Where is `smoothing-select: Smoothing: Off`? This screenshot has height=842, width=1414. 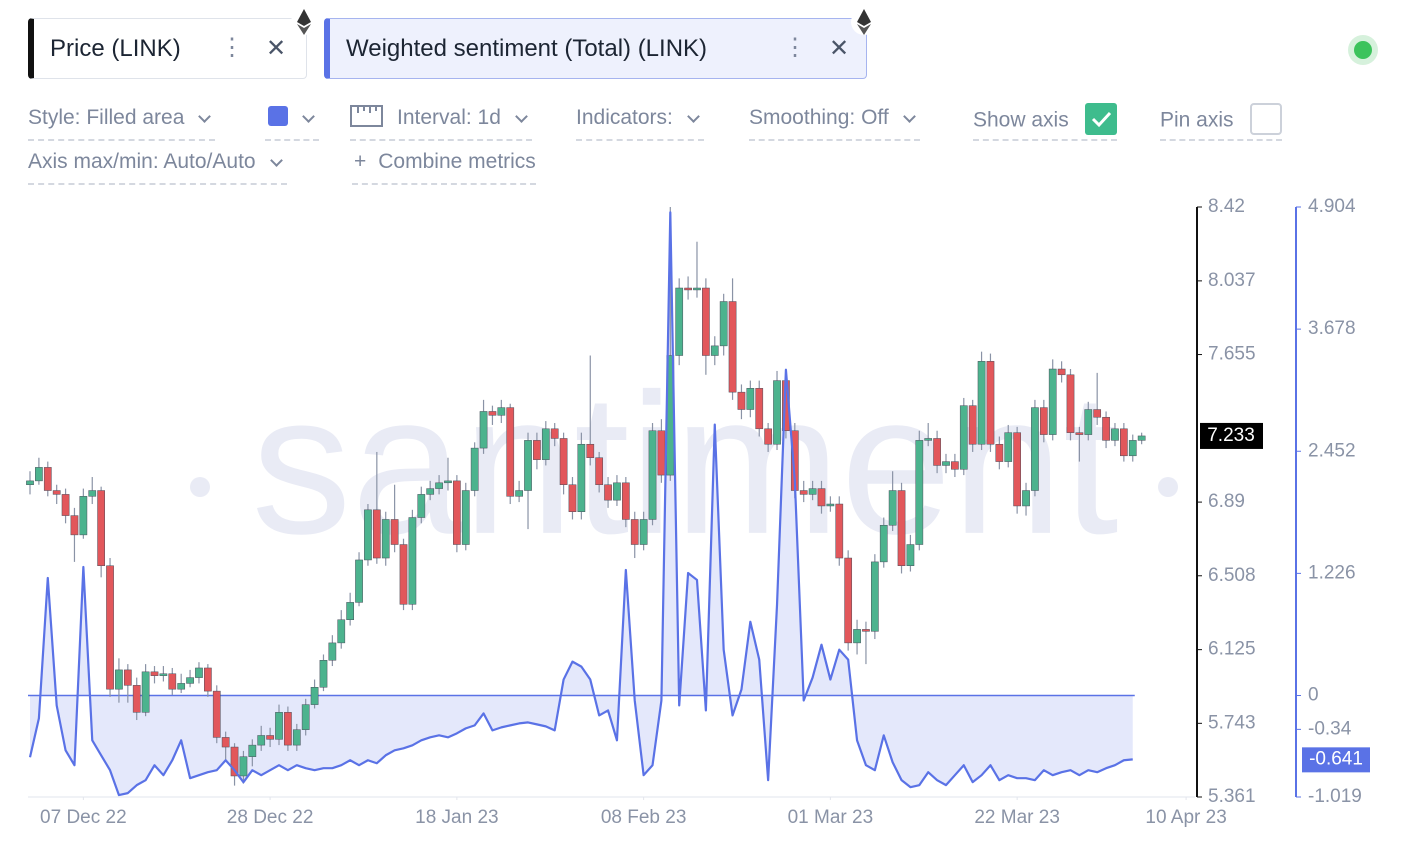 smoothing-select: Smoothing: Off is located at coordinates (834, 122).